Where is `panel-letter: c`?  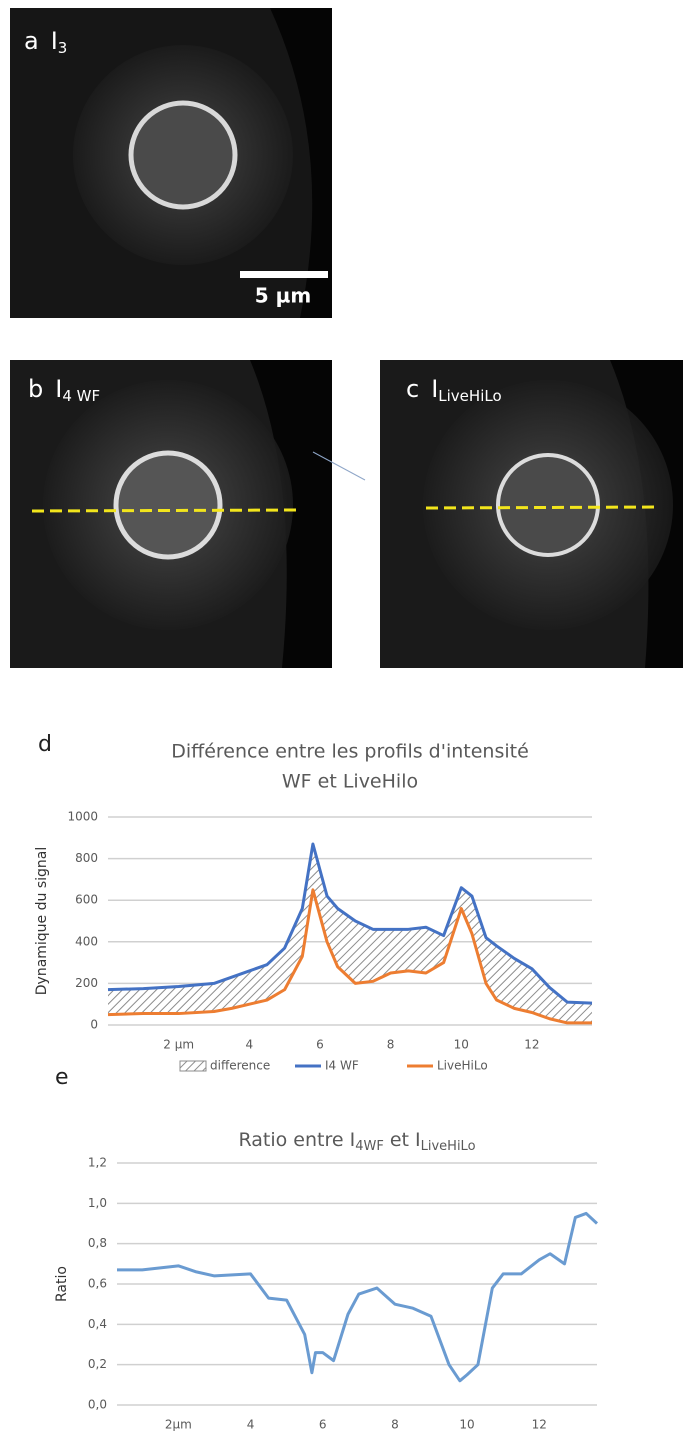 panel-letter: c is located at coordinates (412, 389).